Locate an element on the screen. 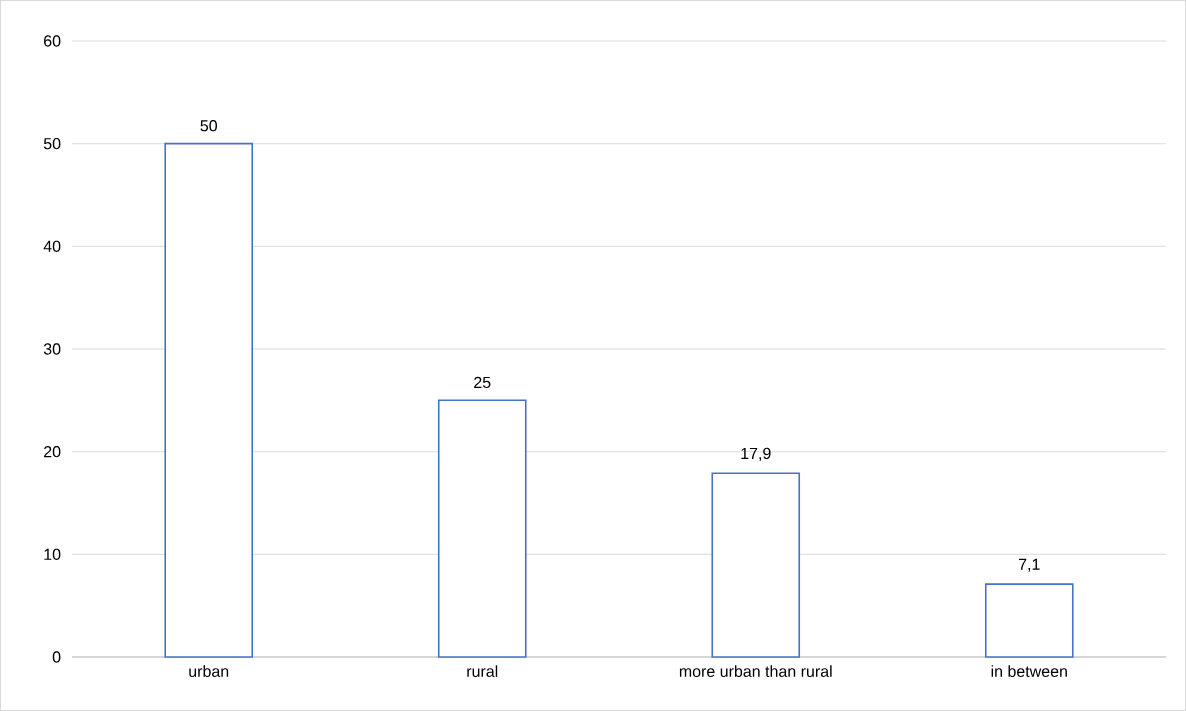 Image resolution: width=1186 pixels, height=711 pixels. y-tick-label: 60 is located at coordinates (52, 41).